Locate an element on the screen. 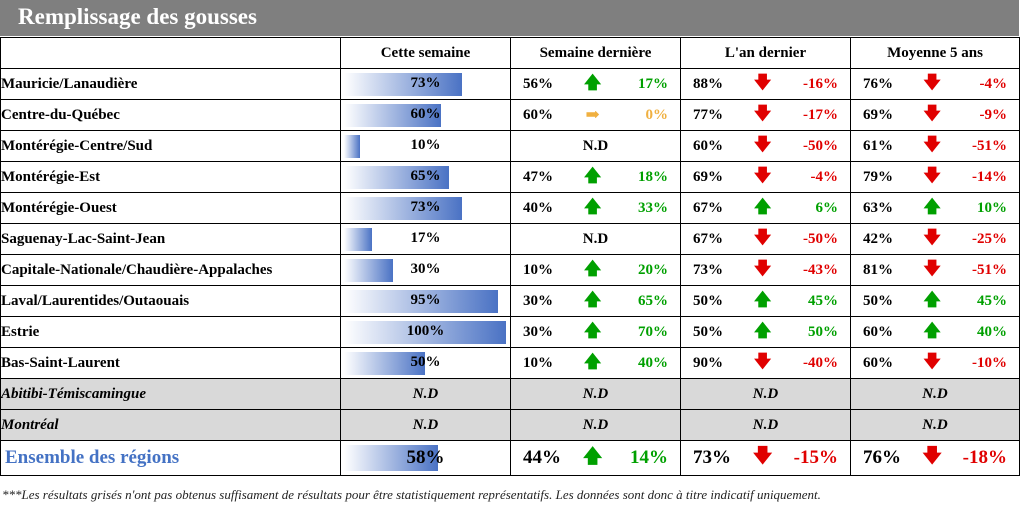  last-year-cell: 60% 🡇 -50% is located at coordinates (765, 146).